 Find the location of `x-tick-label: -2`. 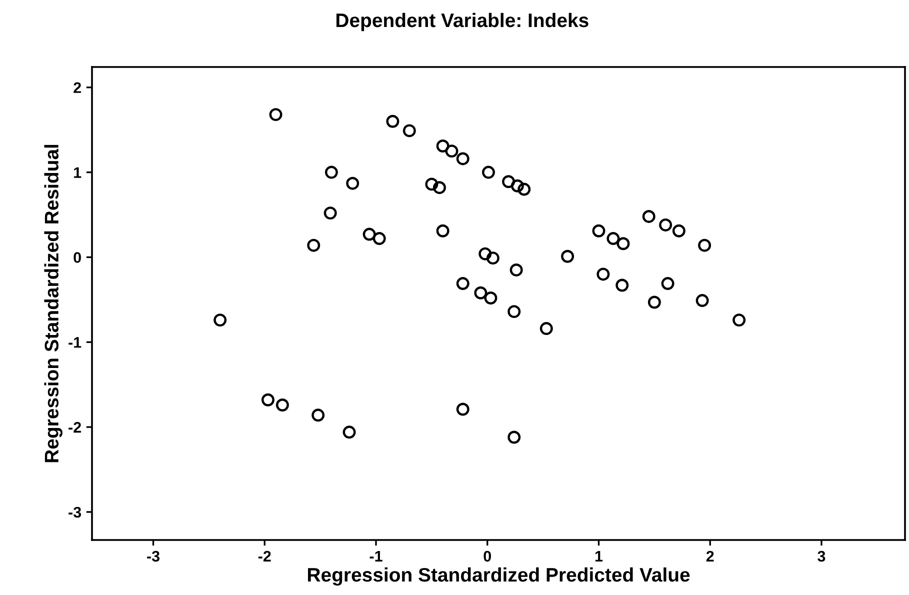

x-tick-label: -2 is located at coordinates (264, 556).